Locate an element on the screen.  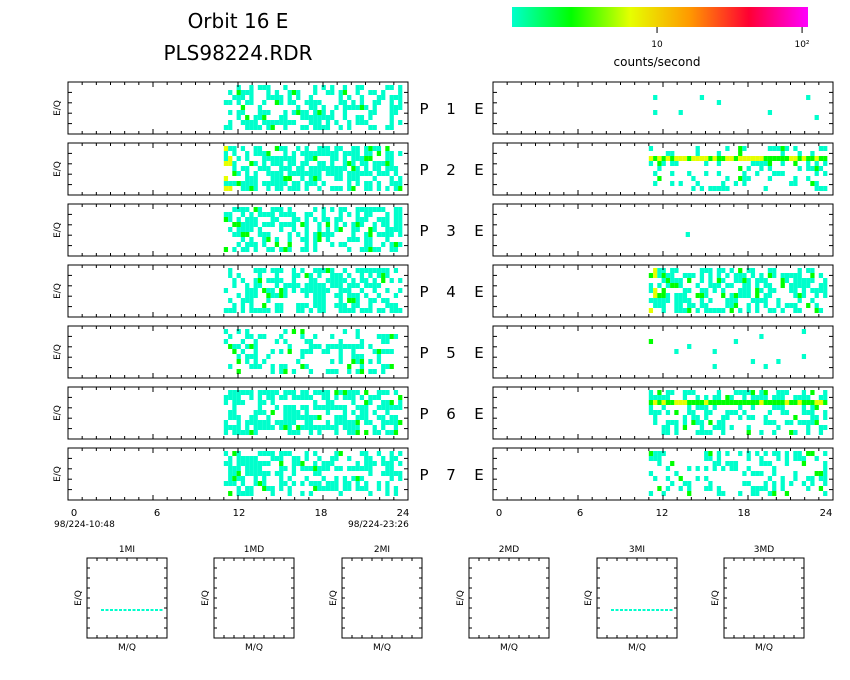
mass-panel-ylabel: E/Q is located at coordinates (461, 598).